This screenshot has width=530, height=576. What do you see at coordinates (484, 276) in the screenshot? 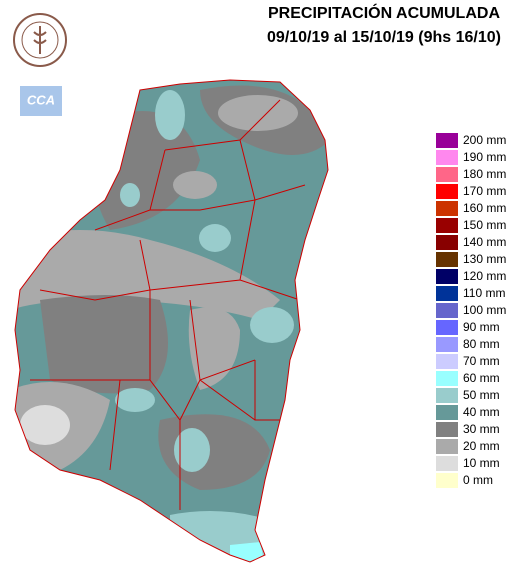
I see `legend-label: 120 mm` at bounding box center [484, 276].